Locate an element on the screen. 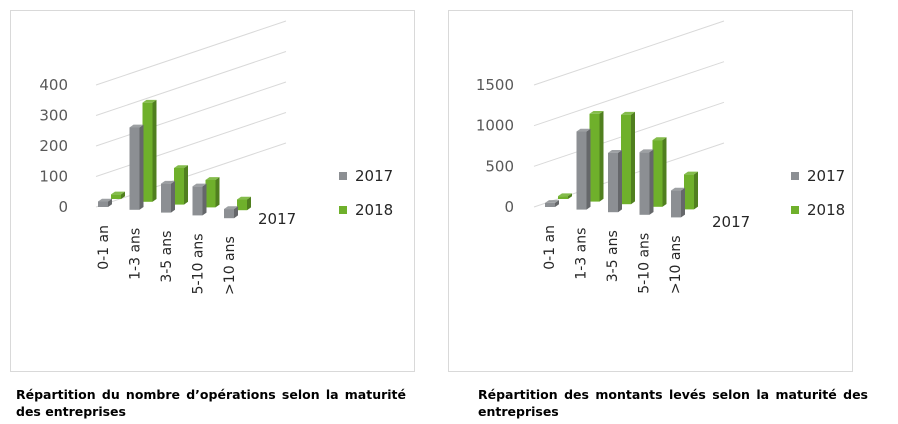 The image size is (898, 424). legend-label-2018: 2018 is located at coordinates (826, 210).